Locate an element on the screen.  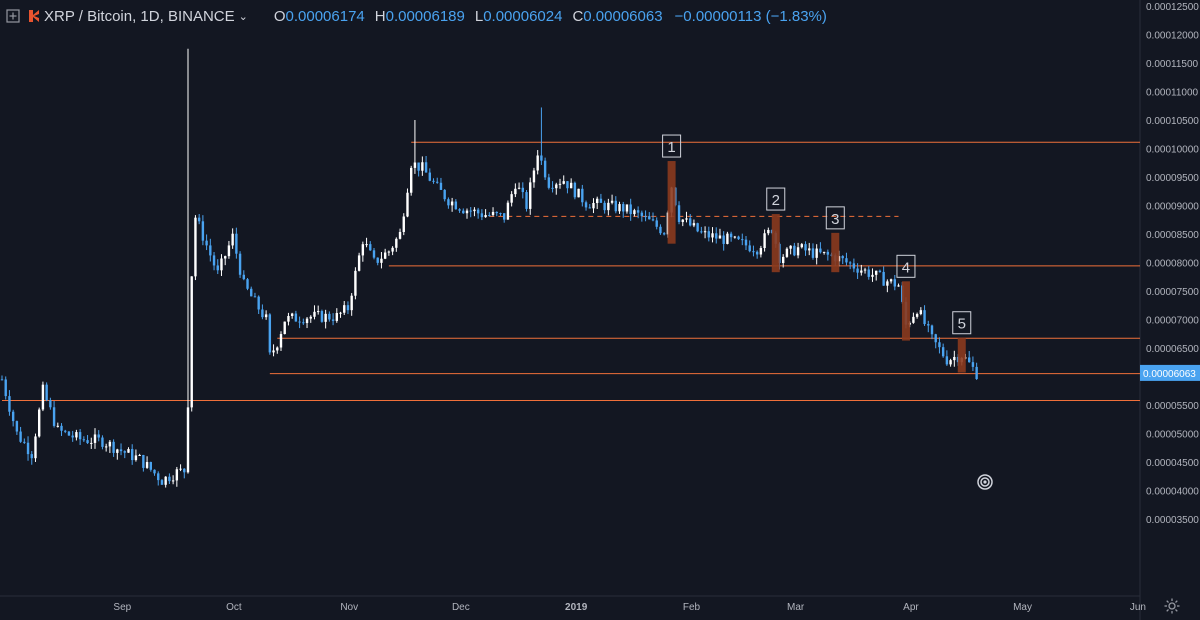
target-icon is located at coordinates (985, 482).